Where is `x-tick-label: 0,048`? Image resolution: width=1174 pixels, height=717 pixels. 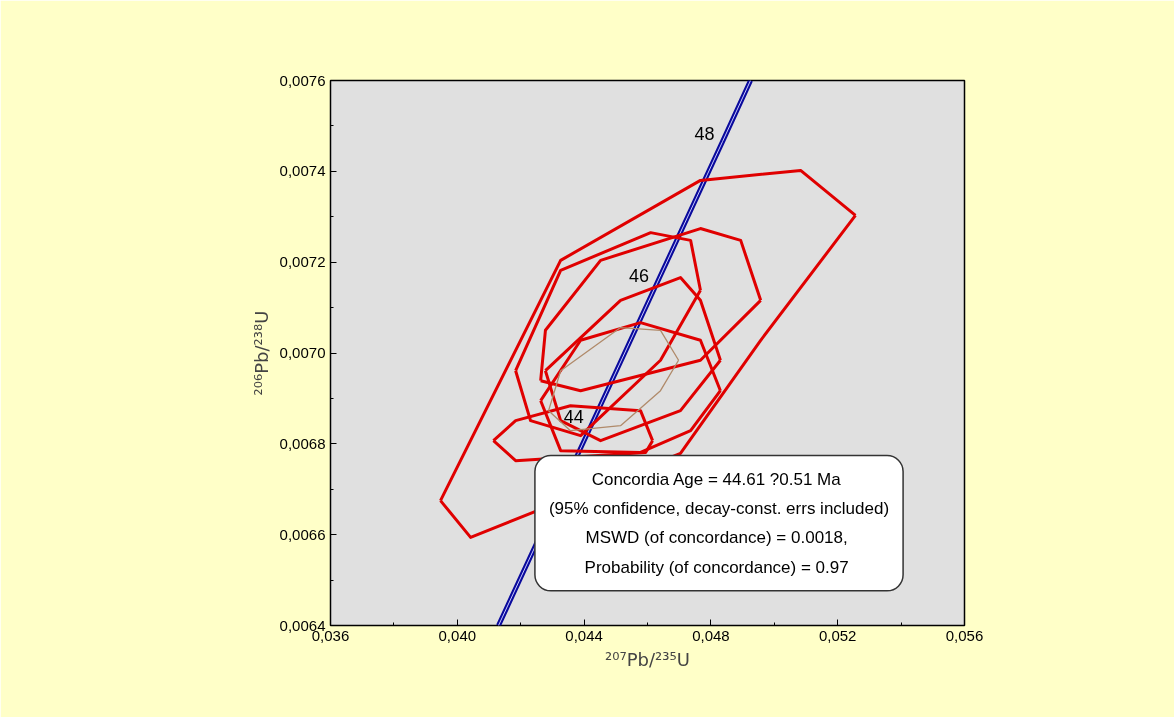 x-tick-label: 0,048 is located at coordinates (711, 635).